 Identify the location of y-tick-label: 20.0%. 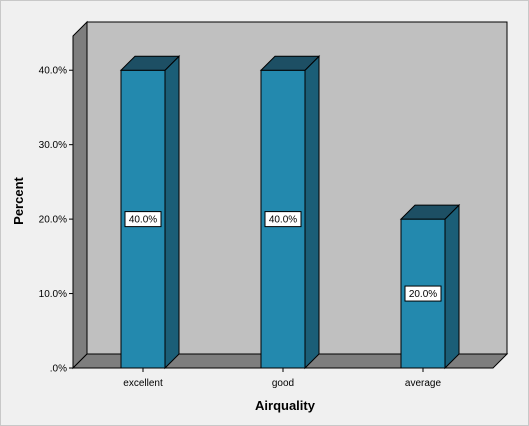
(53, 220).